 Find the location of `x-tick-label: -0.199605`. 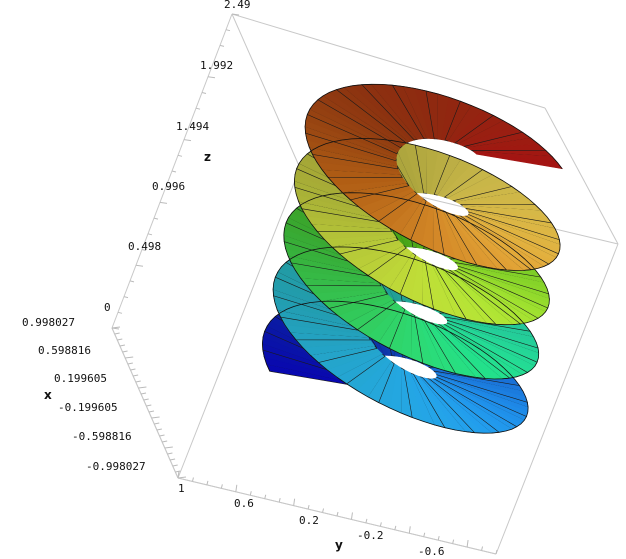

x-tick-label: -0.199605 is located at coordinates (88, 407).